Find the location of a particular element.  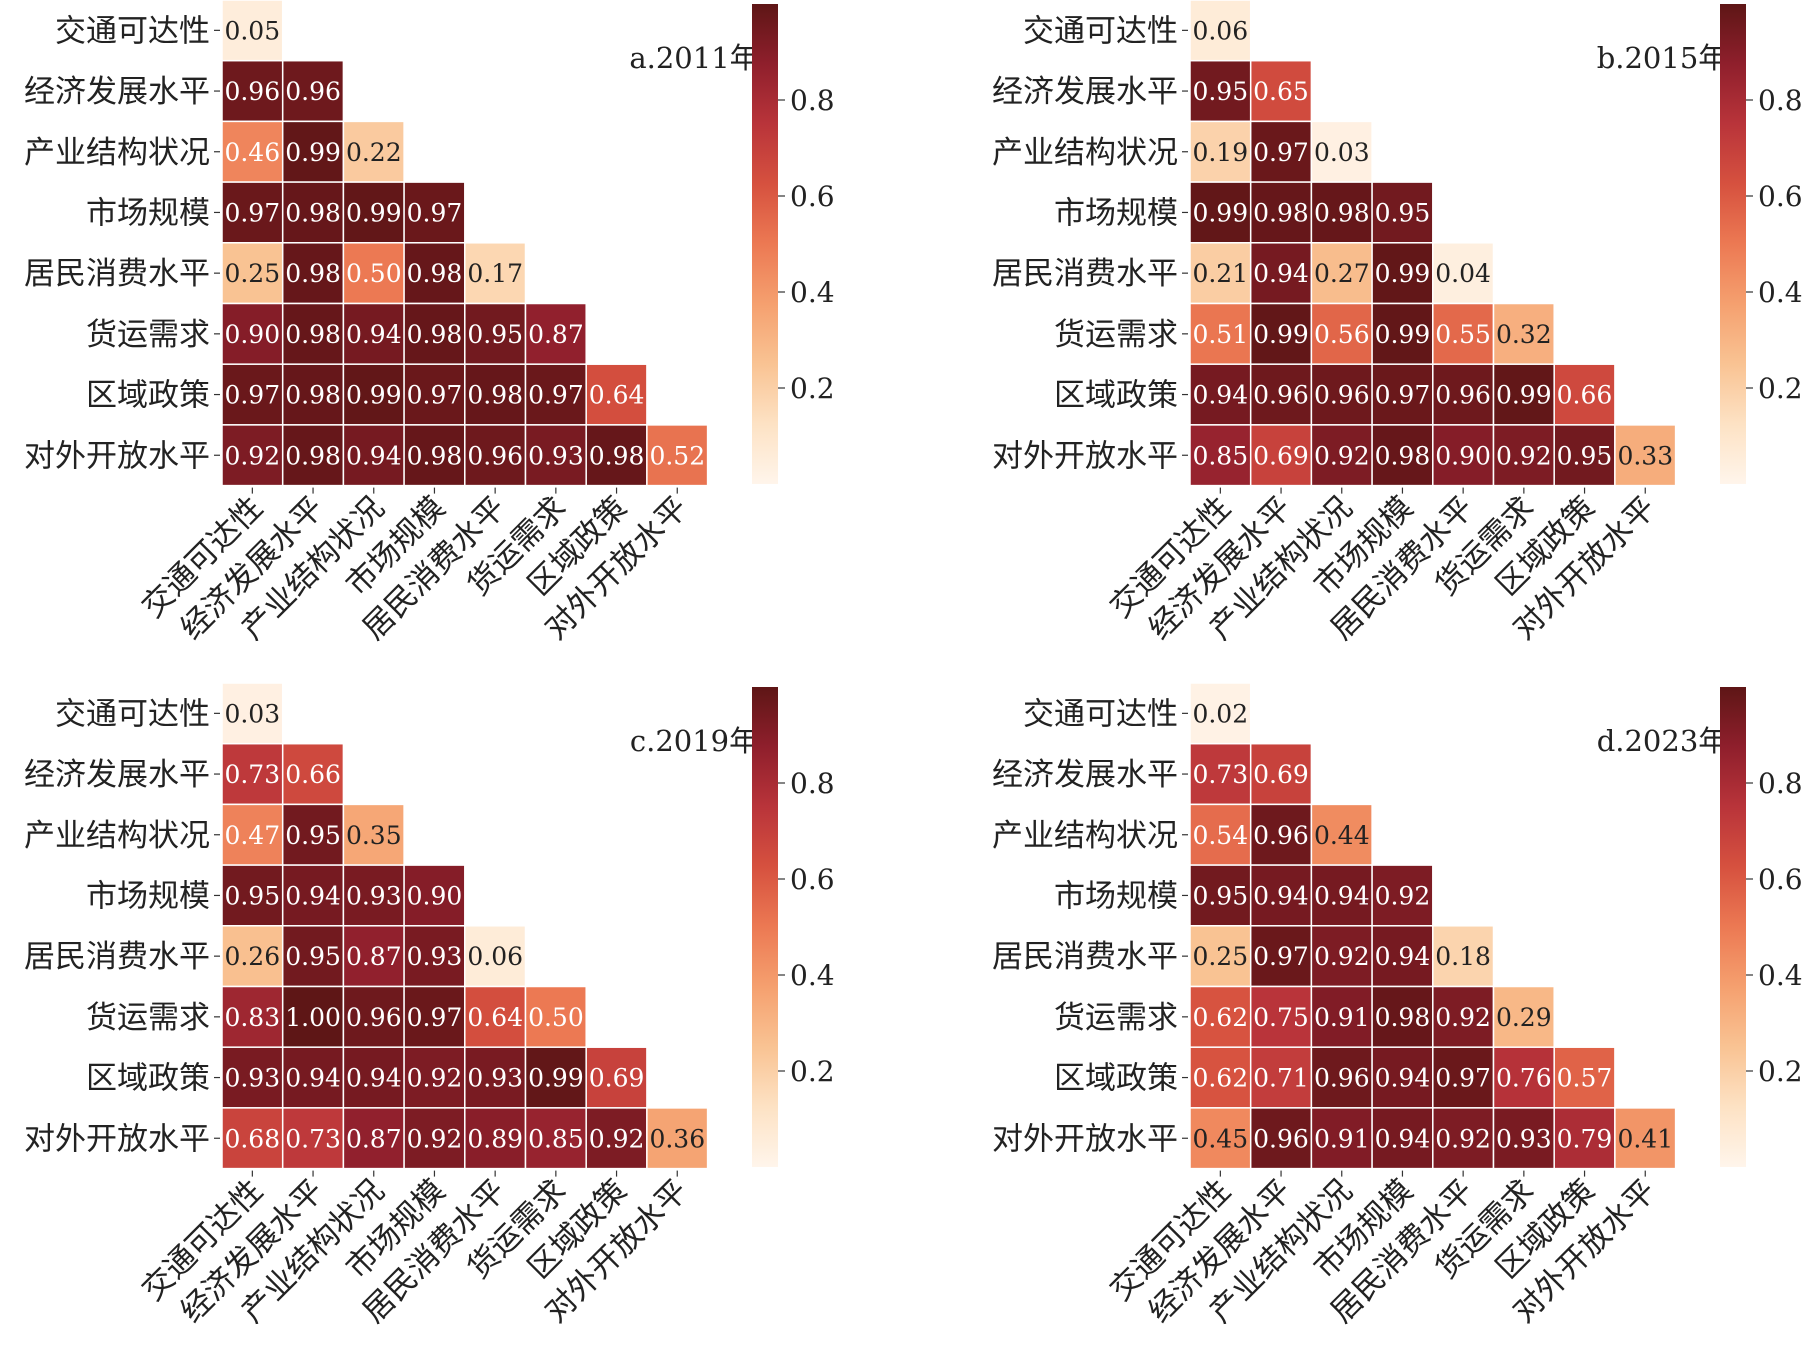

cell-value-label: 0.51 is located at coordinates (1220, 334).